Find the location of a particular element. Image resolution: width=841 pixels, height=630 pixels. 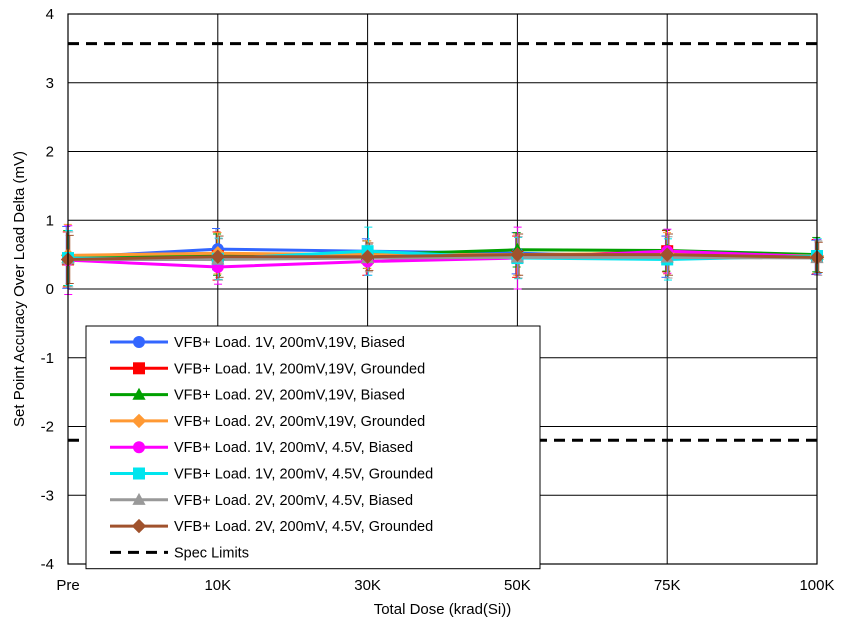

x-tick-label: 50K is located at coordinates (517, 585).